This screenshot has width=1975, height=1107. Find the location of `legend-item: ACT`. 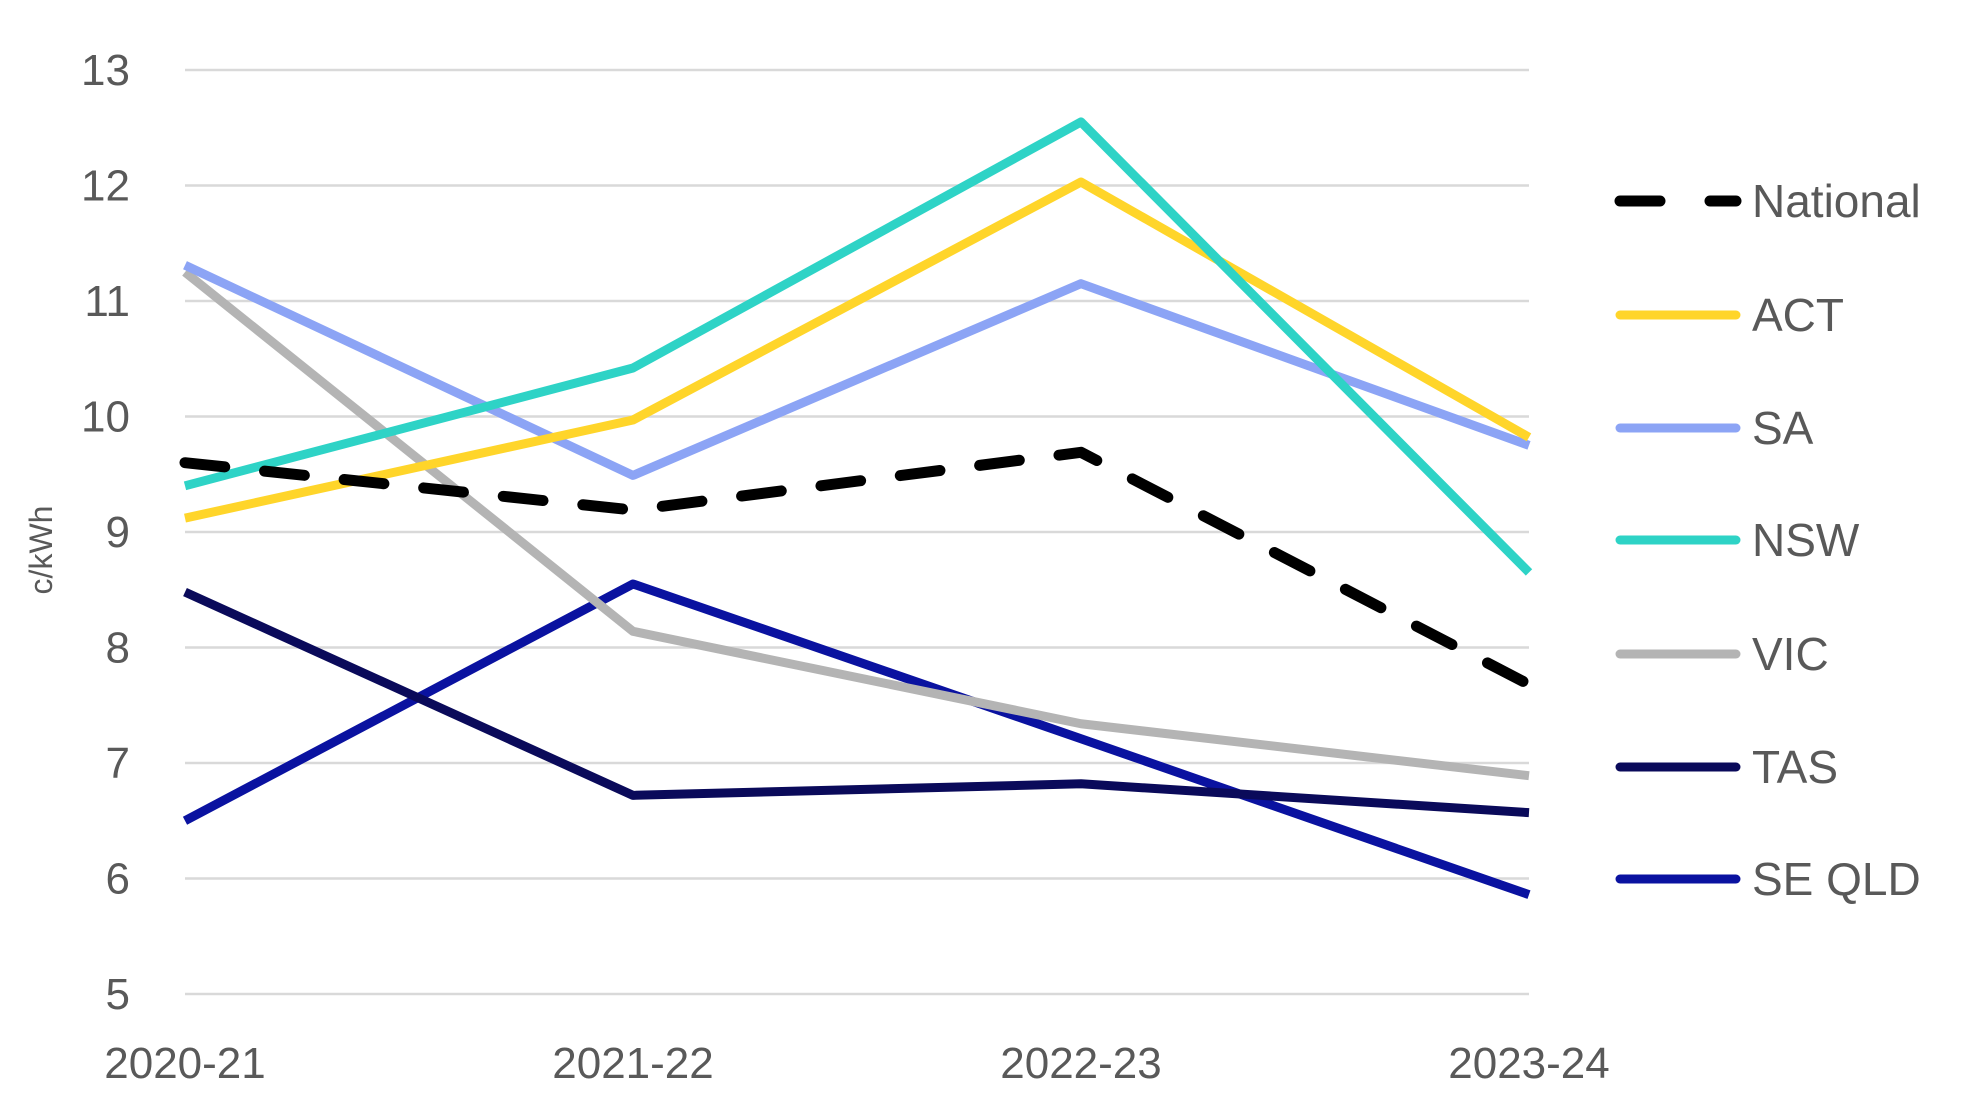

legend-item: ACT is located at coordinates (1729, 315).